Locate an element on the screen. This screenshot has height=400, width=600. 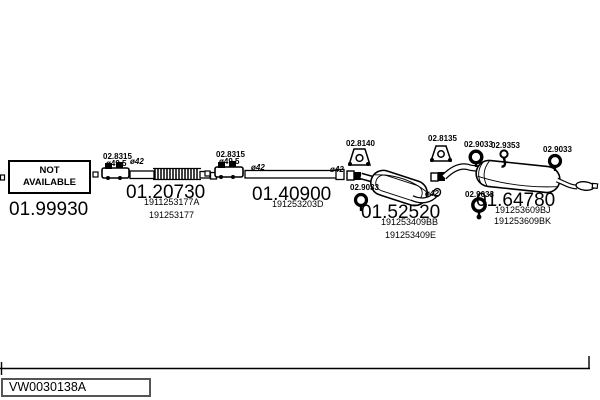
clamp1-ref-label: 02.8315 is located at coordinates (117, 156).